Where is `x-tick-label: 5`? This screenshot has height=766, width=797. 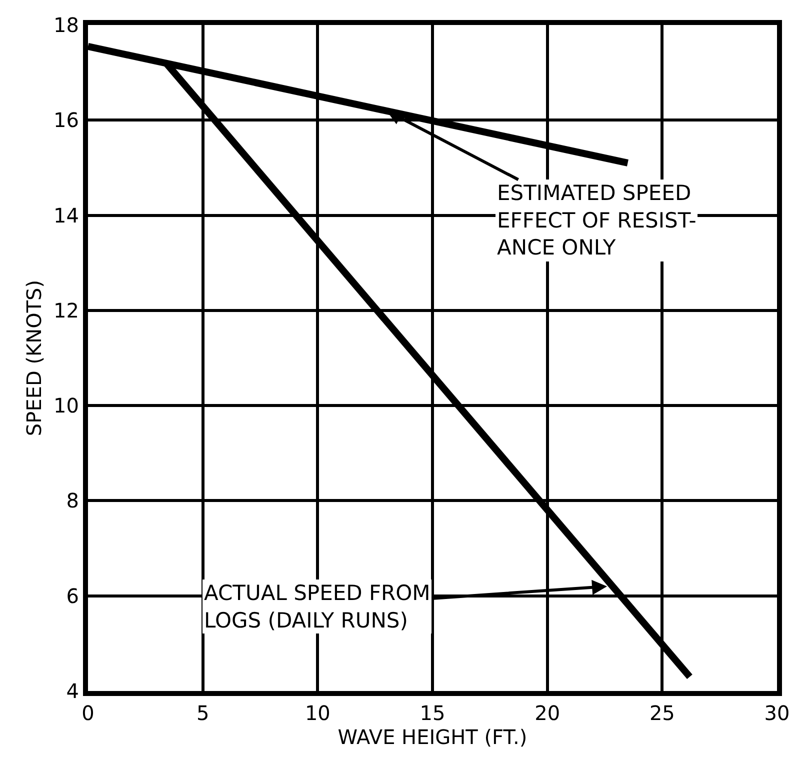 x-tick-label: 5 is located at coordinates (203, 713).